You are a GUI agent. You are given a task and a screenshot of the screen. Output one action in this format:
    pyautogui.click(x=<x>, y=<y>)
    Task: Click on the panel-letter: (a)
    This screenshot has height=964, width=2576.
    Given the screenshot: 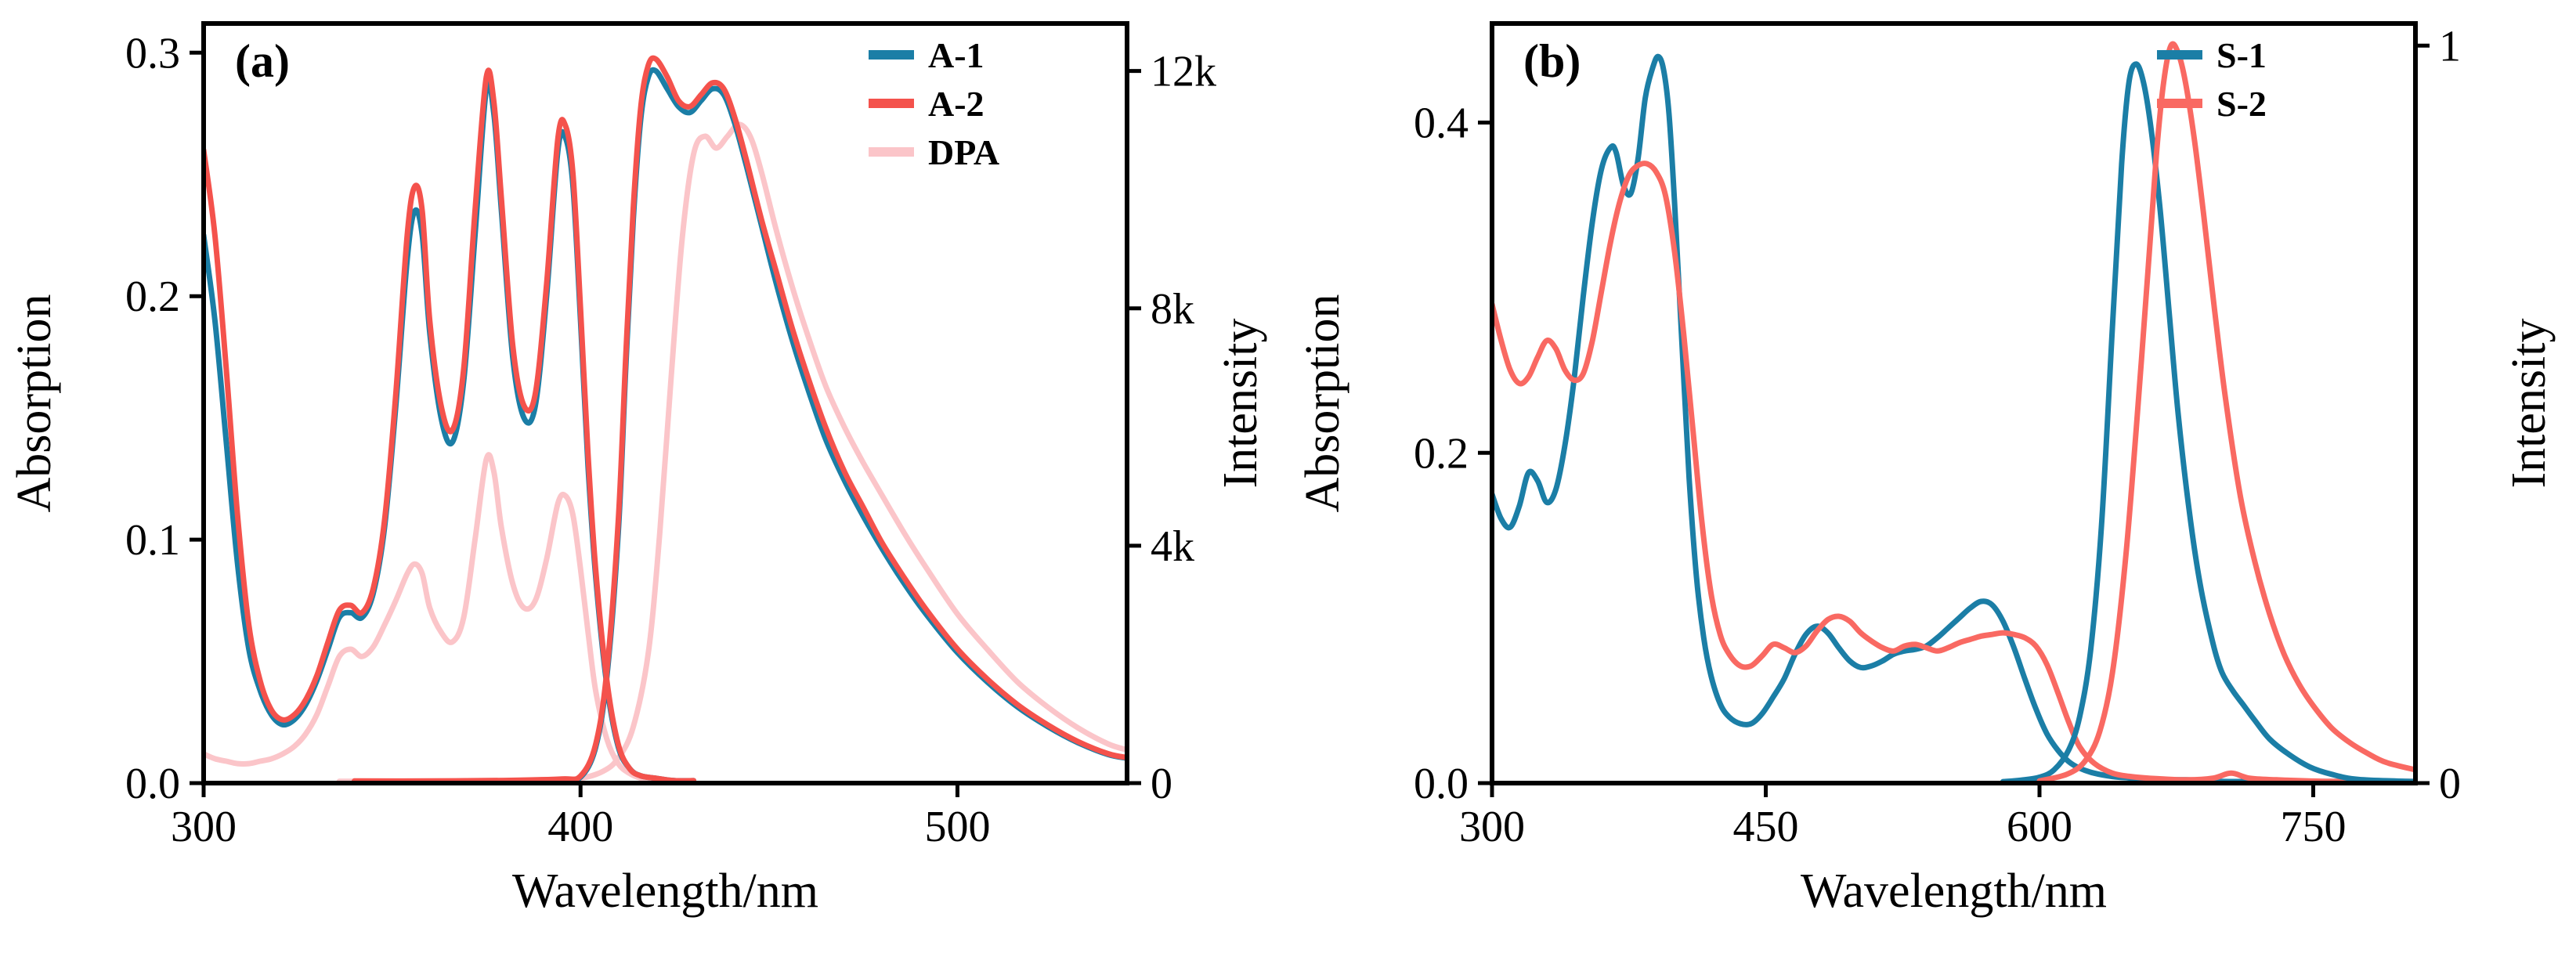 What is the action you would take?
    pyautogui.click(x=262, y=61)
    